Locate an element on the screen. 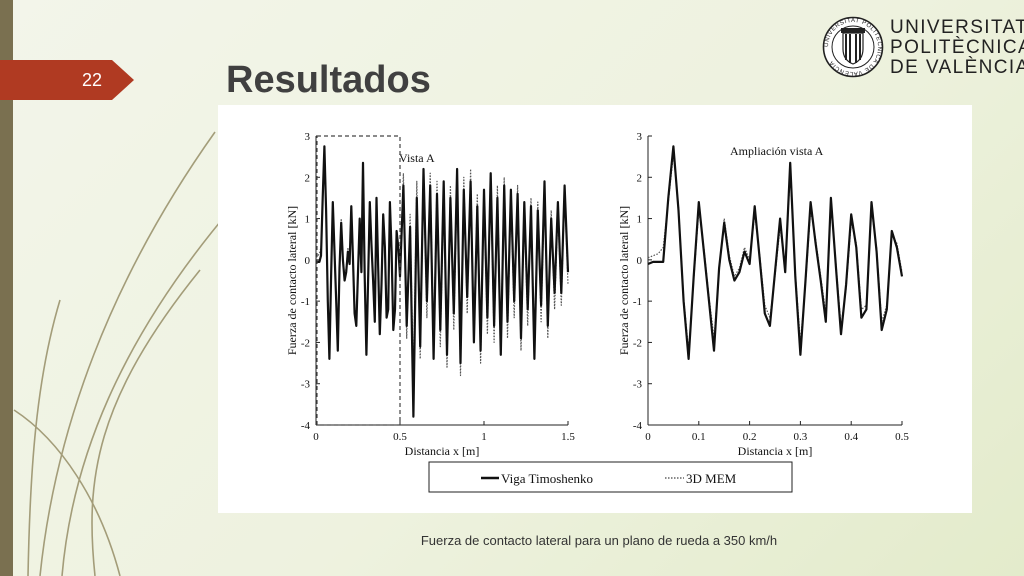 This screenshot has height=576, width=1024. x-tick-label: 1.5 is located at coordinates (568, 437).